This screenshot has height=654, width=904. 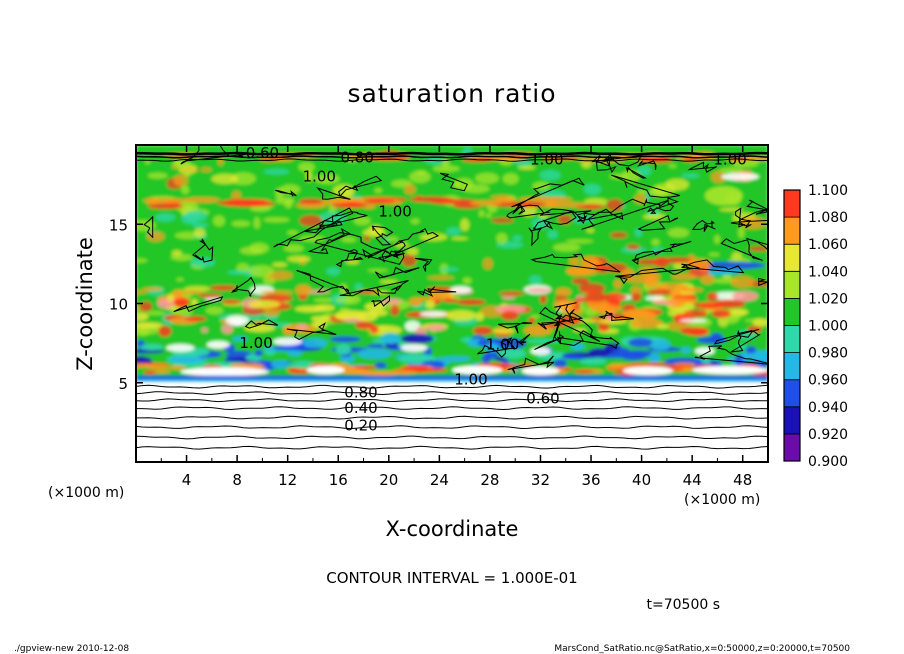 What do you see at coordinates (86, 493) in the screenshot?
I see `z-unit-label: (×1000 m)` at bounding box center [86, 493].